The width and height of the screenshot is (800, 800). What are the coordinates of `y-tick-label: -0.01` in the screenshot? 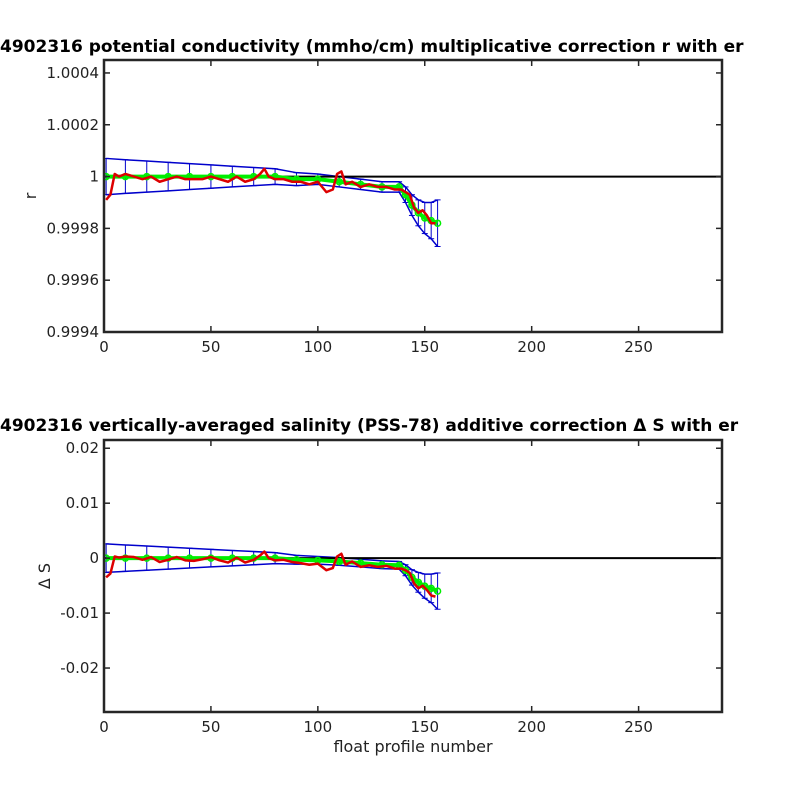 It's located at (79, 613).